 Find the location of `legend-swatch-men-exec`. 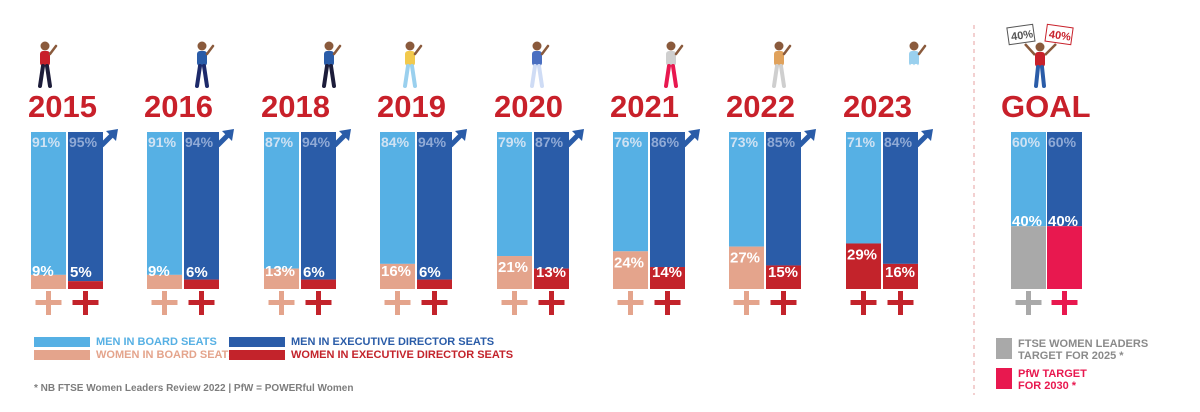

legend-swatch-men-exec is located at coordinates (257, 342).